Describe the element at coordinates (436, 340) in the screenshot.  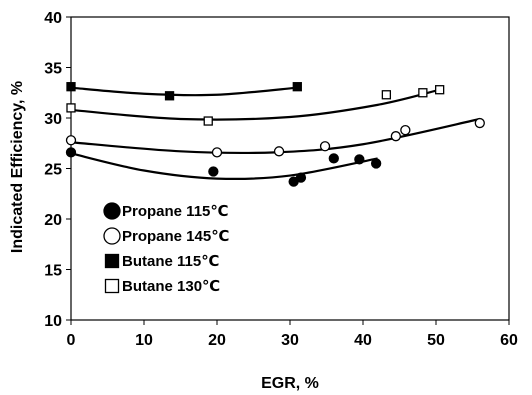
I see `x-tick-label: 50` at that location.